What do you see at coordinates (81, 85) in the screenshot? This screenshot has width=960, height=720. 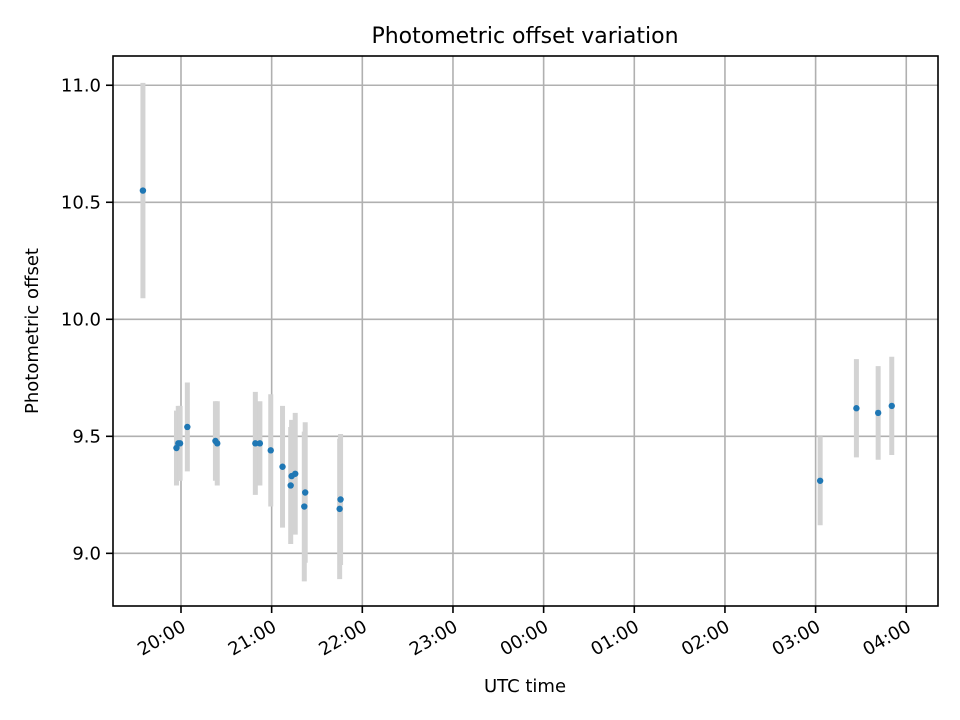 I see `y-tick-label: 11.0` at bounding box center [81, 85].